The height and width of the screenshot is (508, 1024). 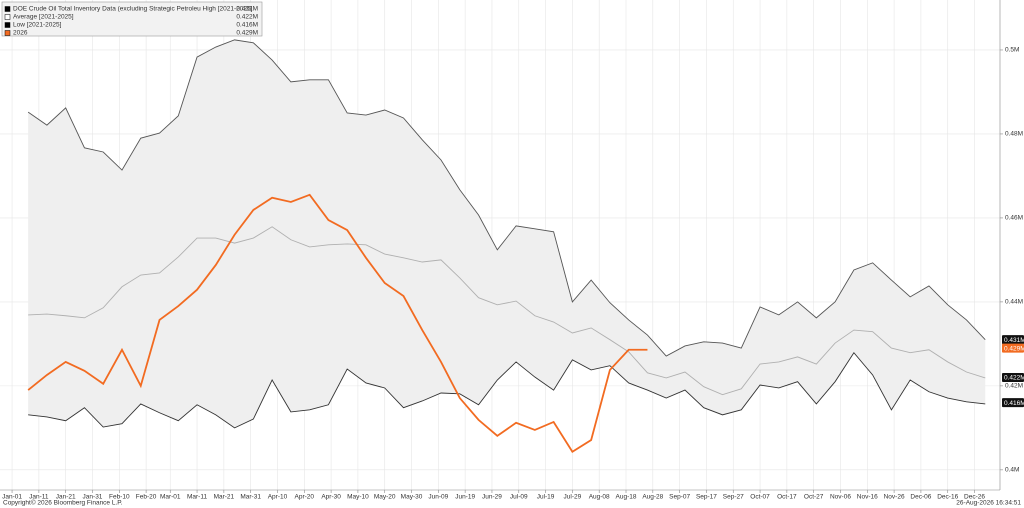 I want to click on x-tick-label: Dec-16, so click(x=947, y=497).